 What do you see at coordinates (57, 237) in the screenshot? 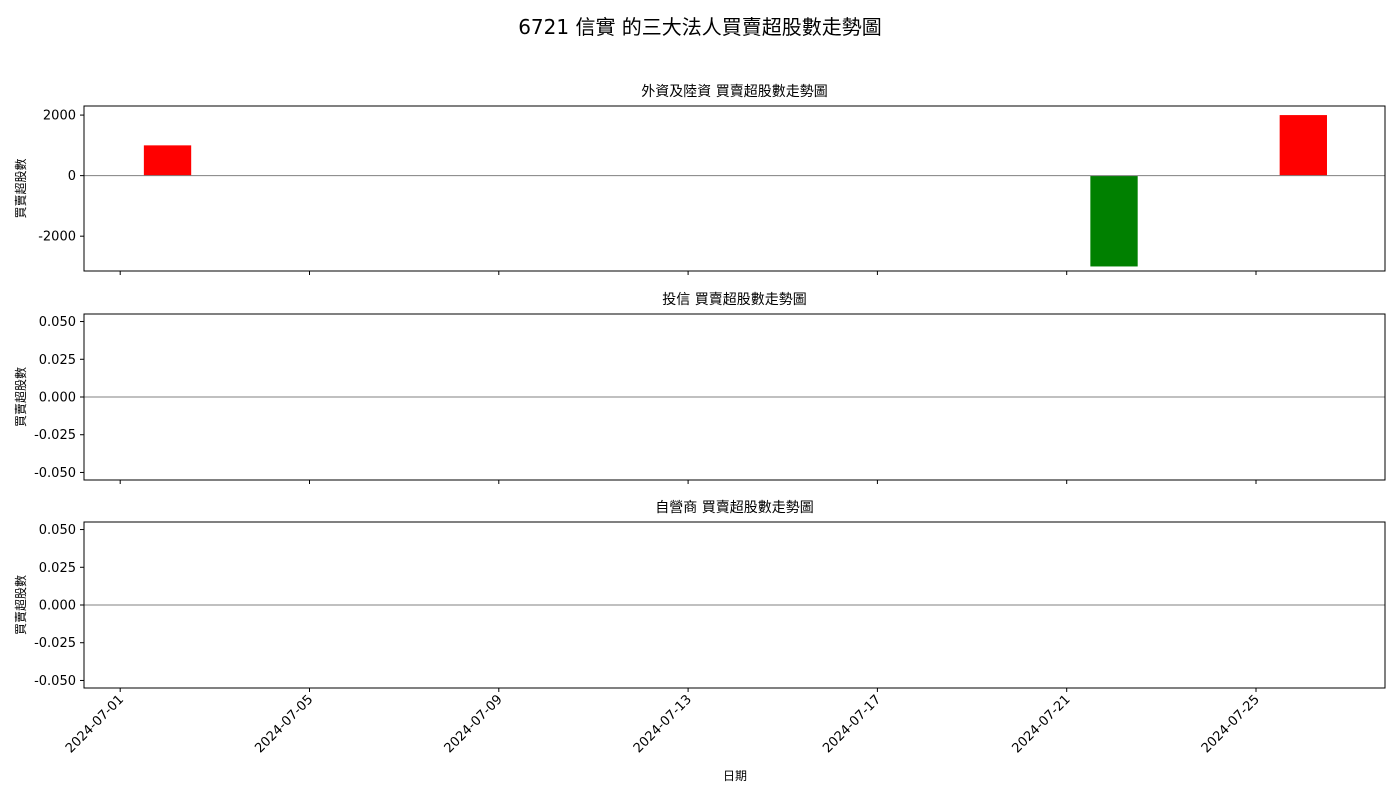
I see `y-tick-label: -2000` at bounding box center [57, 237].